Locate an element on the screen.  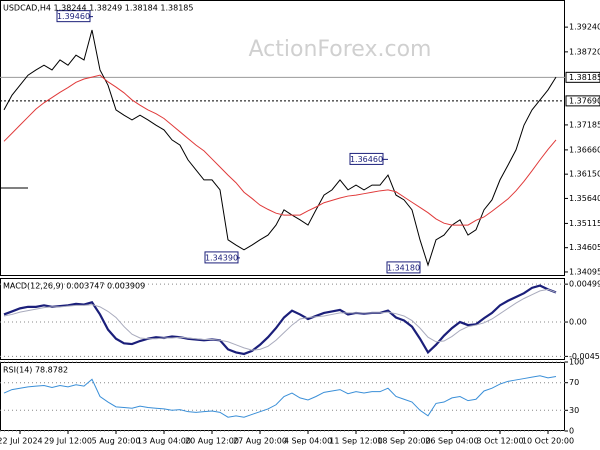
y-tick-label: 100 is located at coordinates (576, 362).